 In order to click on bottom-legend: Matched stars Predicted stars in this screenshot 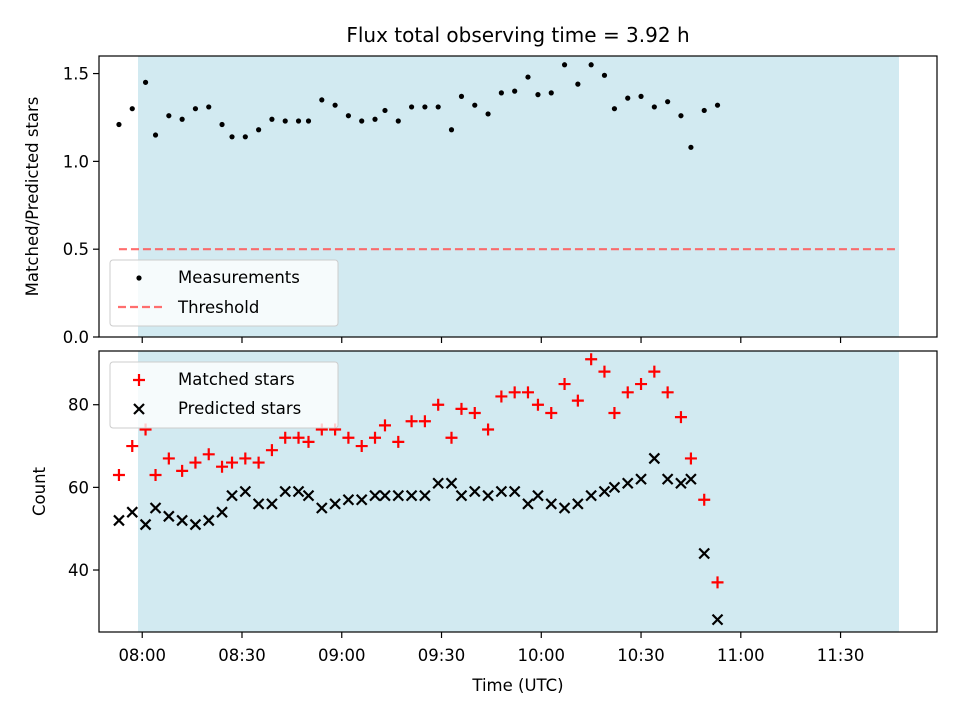, I will do `click(224, 395)`.